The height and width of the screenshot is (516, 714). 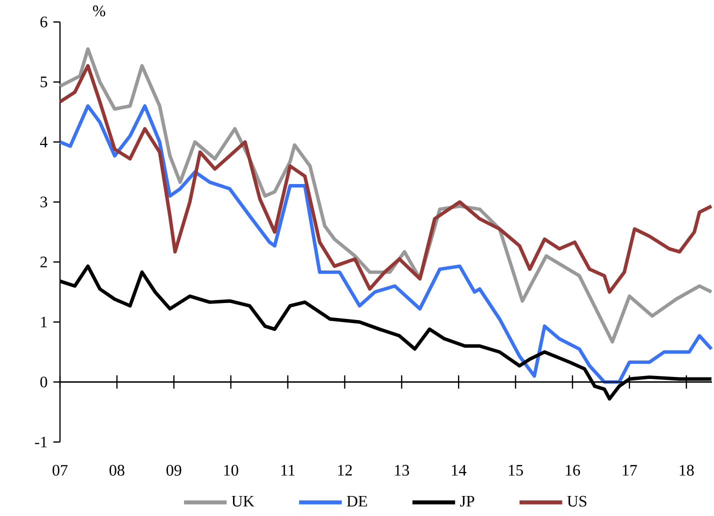 What do you see at coordinates (515, 470) in the screenshot?
I see `x-tick-label: 15` at bounding box center [515, 470].